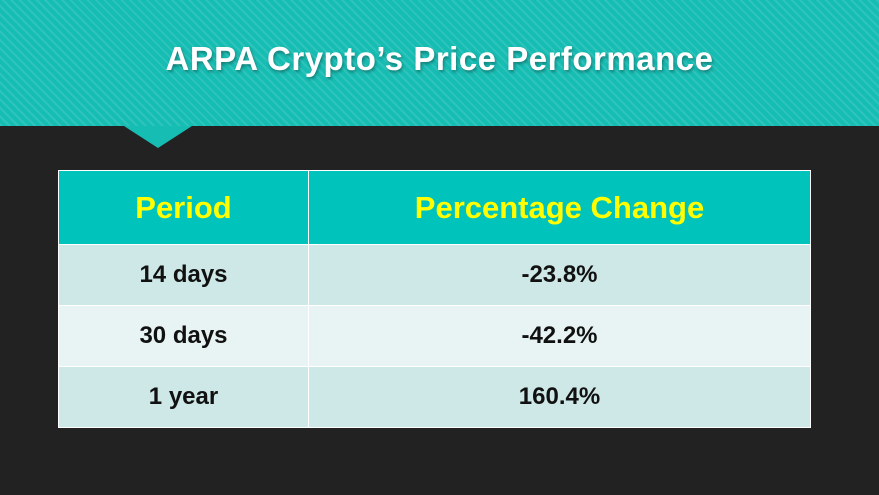 The width and height of the screenshot is (879, 495). Describe the element at coordinates (183, 275) in the screenshot. I see `period-cell: 14 days` at that location.